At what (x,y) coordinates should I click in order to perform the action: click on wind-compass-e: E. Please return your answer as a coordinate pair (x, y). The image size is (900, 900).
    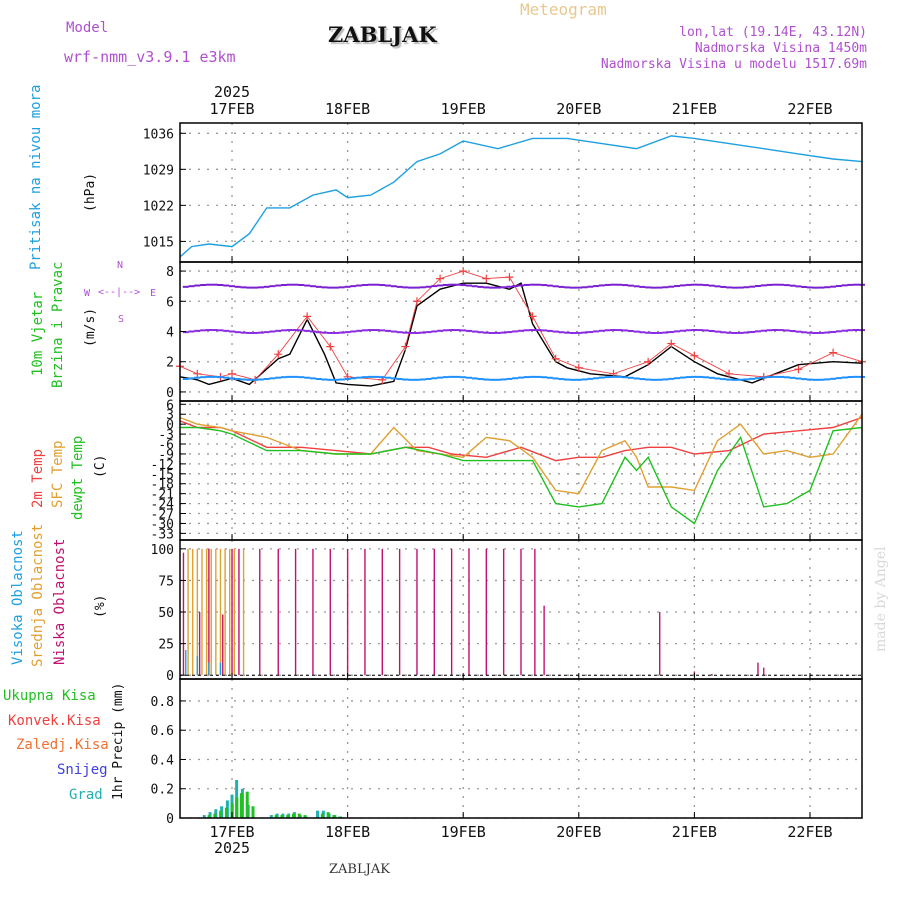
    Looking at the image, I should click on (153, 293).